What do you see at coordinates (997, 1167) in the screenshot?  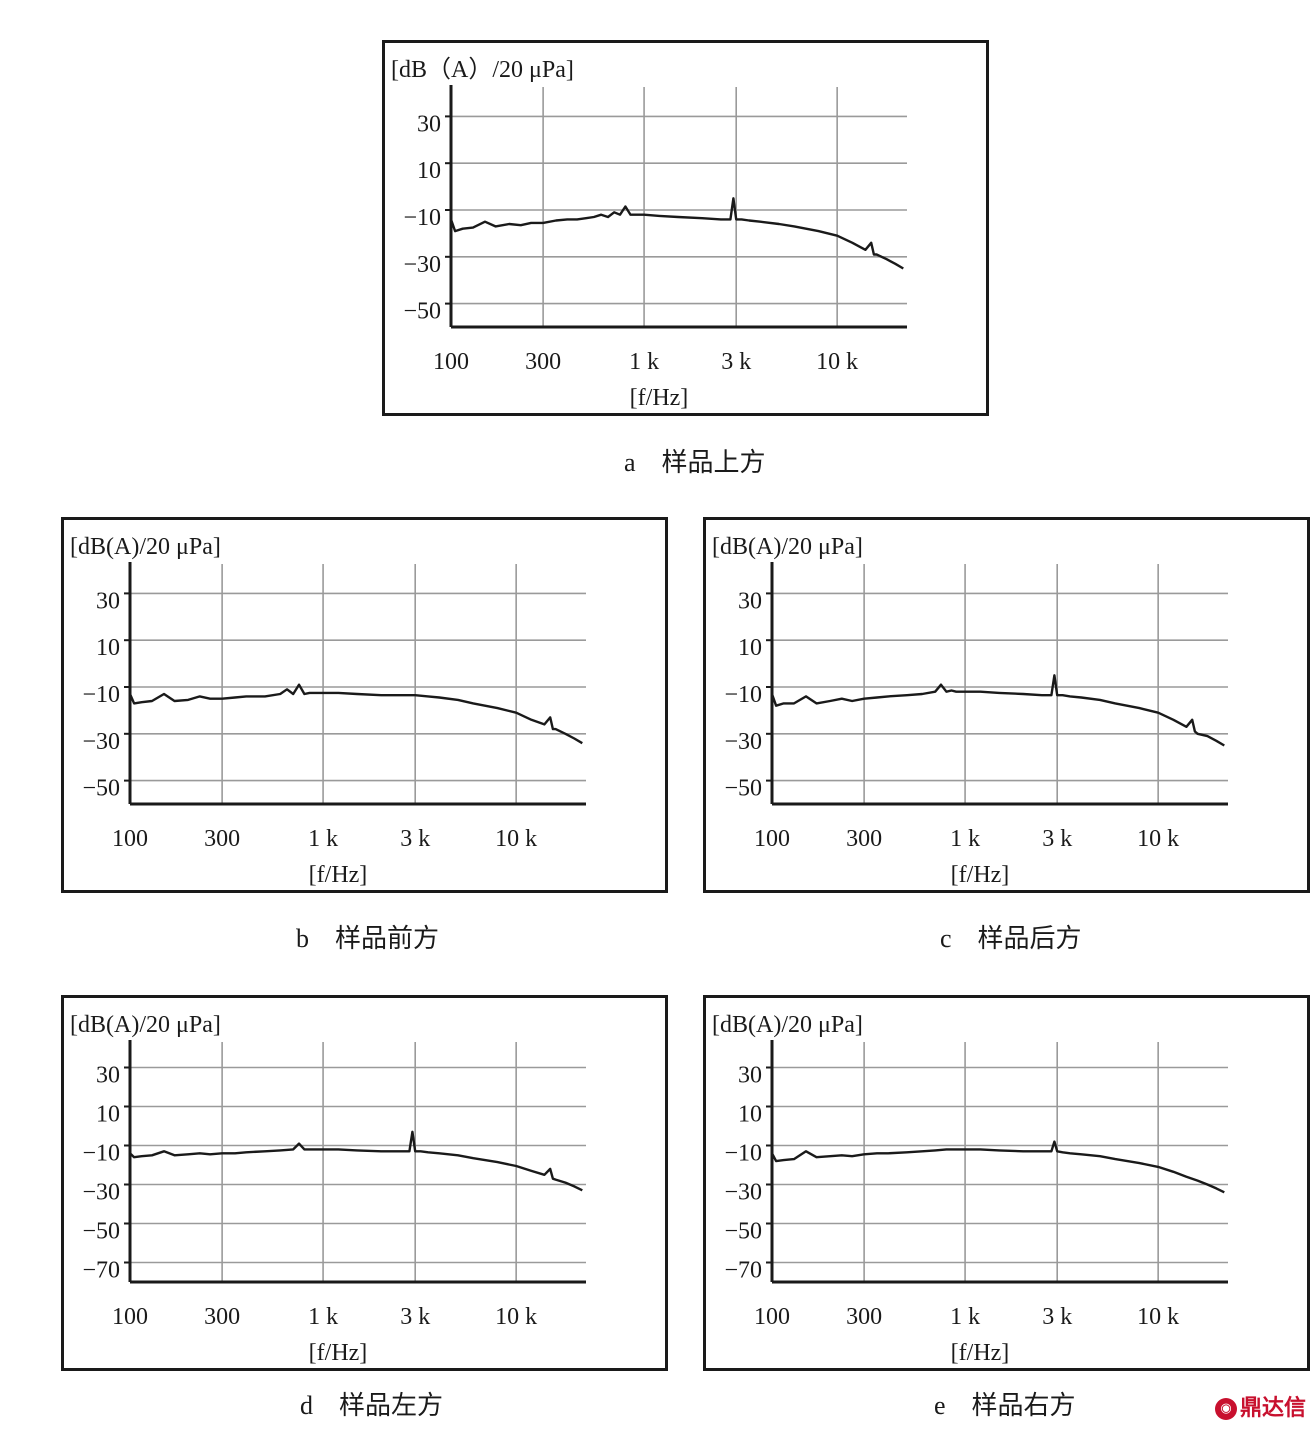 I see `chart-e-series-line` at bounding box center [997, 1167].